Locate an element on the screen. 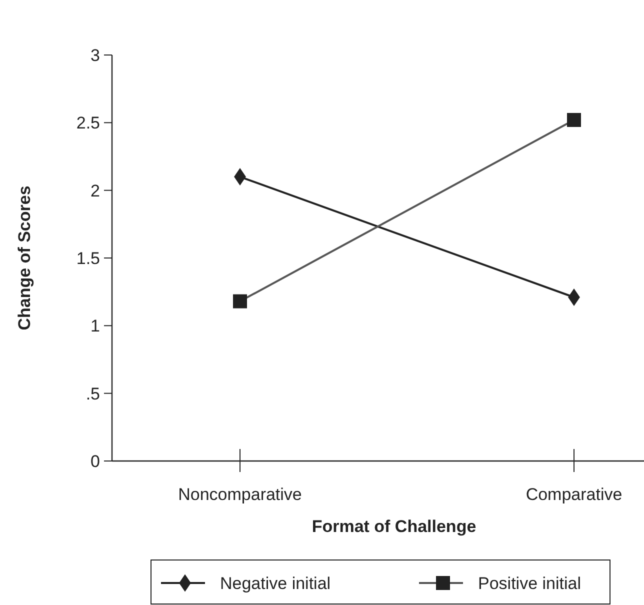  x-tick-label: Noncomparative is located at coordinates (240, 494).